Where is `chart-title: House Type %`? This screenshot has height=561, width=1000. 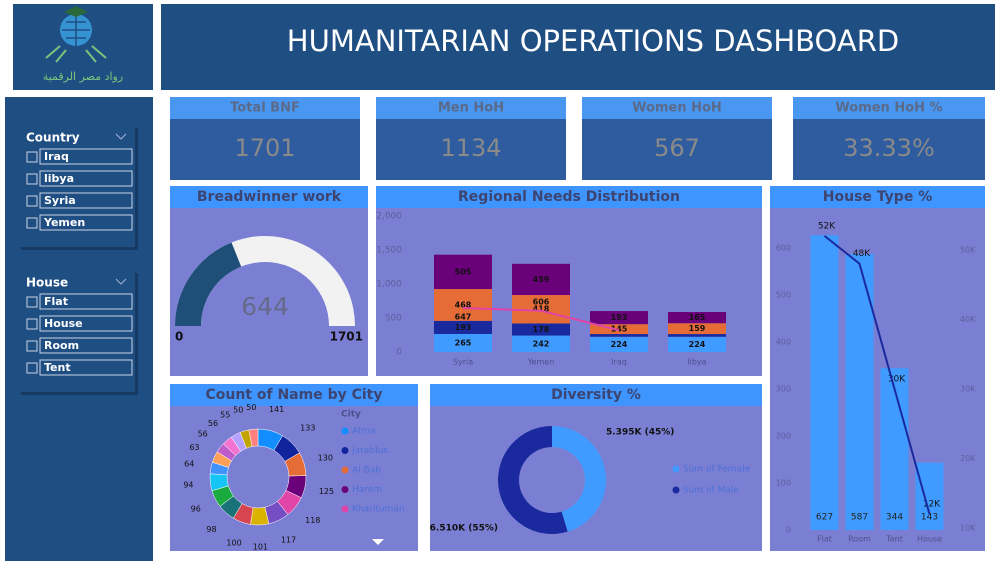
chart-title: House Type % is located at coordinates (877, 197).